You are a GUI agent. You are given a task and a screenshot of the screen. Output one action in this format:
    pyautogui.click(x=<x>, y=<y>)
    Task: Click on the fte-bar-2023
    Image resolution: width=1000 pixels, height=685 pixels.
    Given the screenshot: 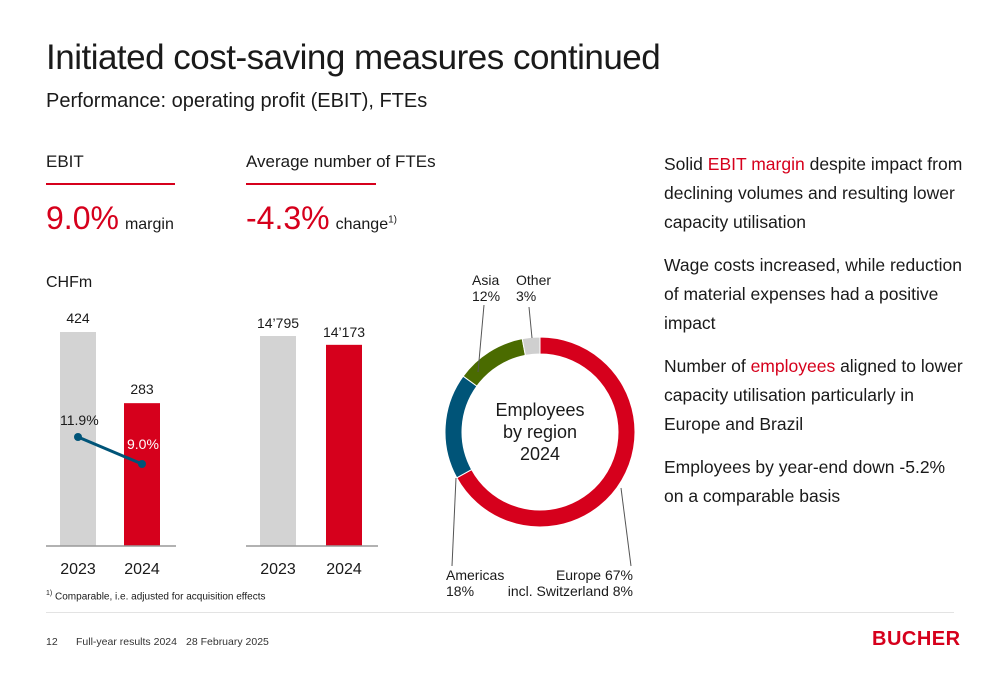 What is the action you would take?
    pyautogui.click(x=278, y=441)
    